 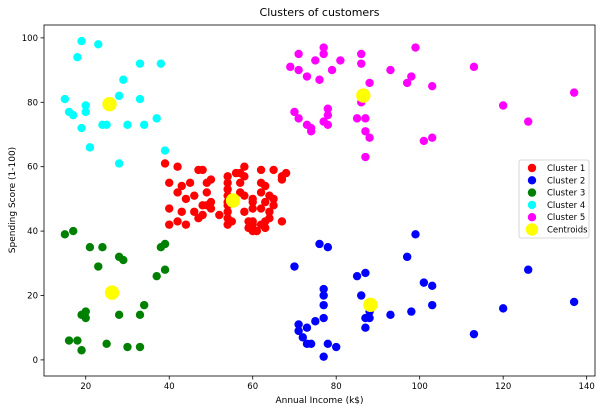 I want to click on legend-label: Centroids, so click(x=567, y=231).